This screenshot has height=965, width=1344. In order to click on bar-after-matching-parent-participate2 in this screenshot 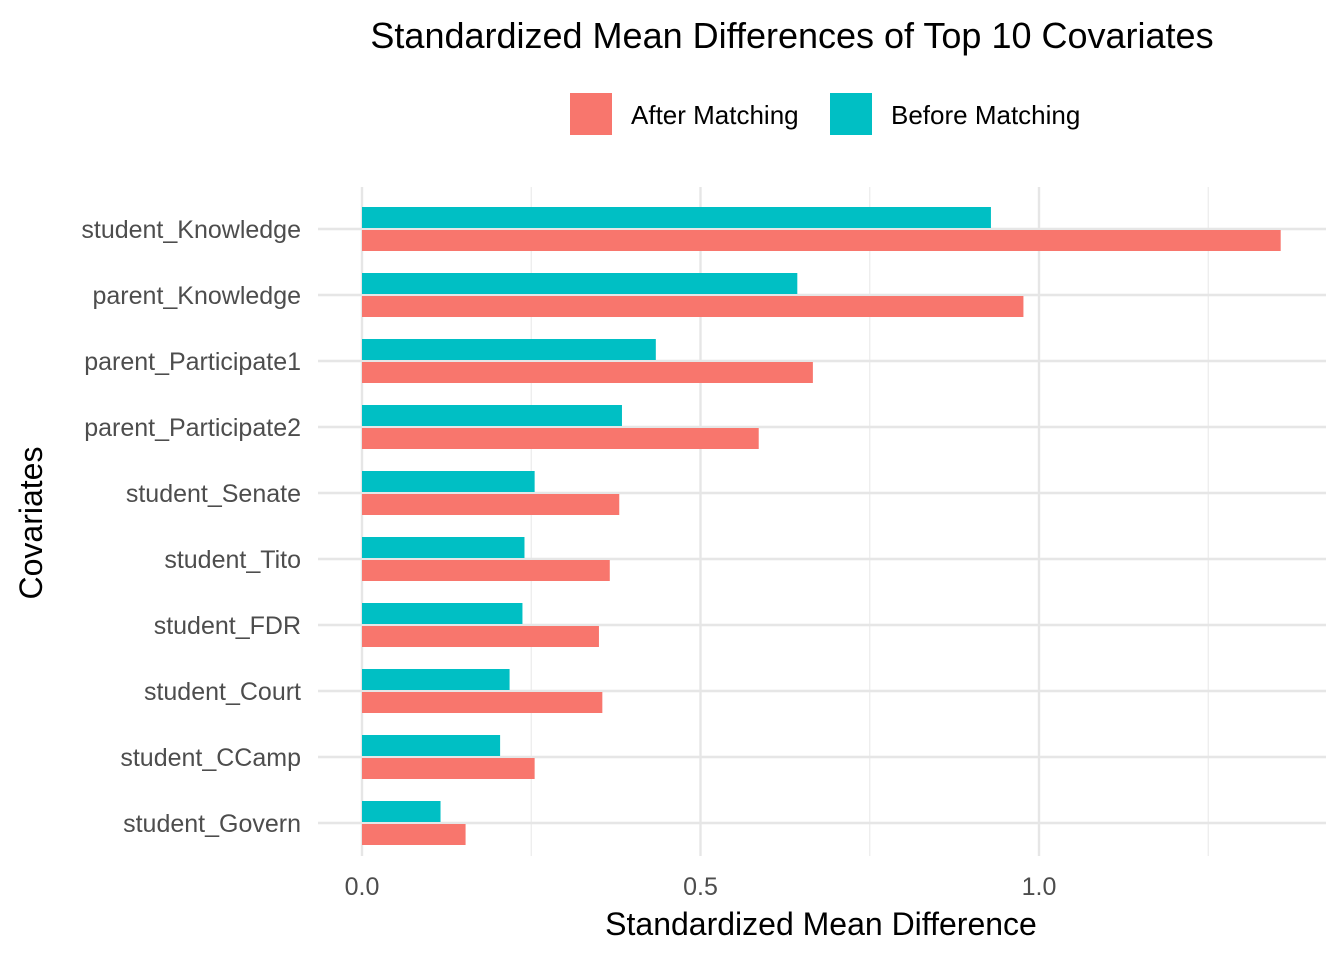, I will do `click(560, 438)`.